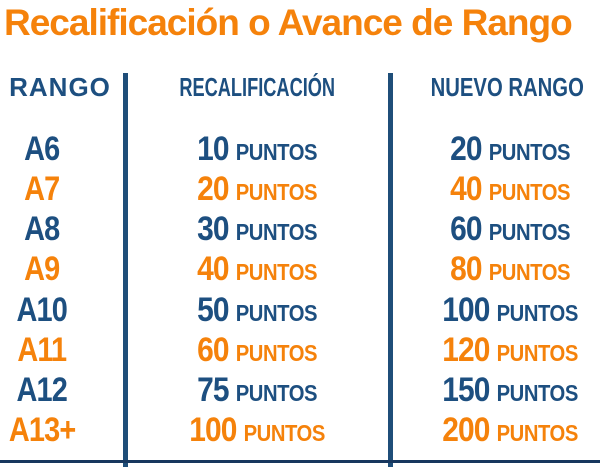  I want to click on vertical-divider-left, so click(125, 270).